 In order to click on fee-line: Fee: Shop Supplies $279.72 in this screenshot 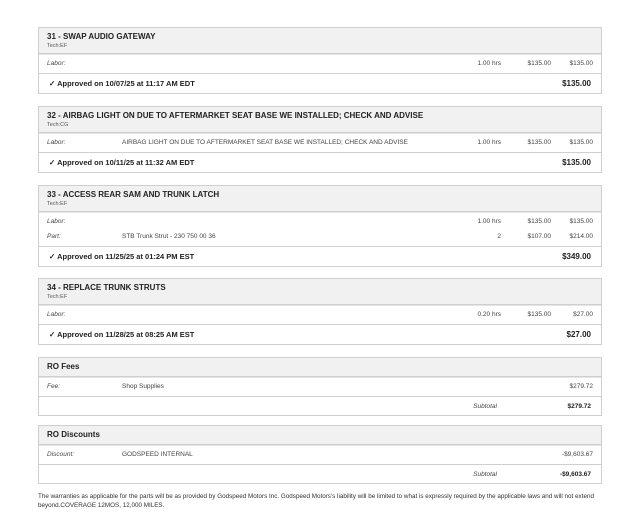, I will do `click(320, 386)`.